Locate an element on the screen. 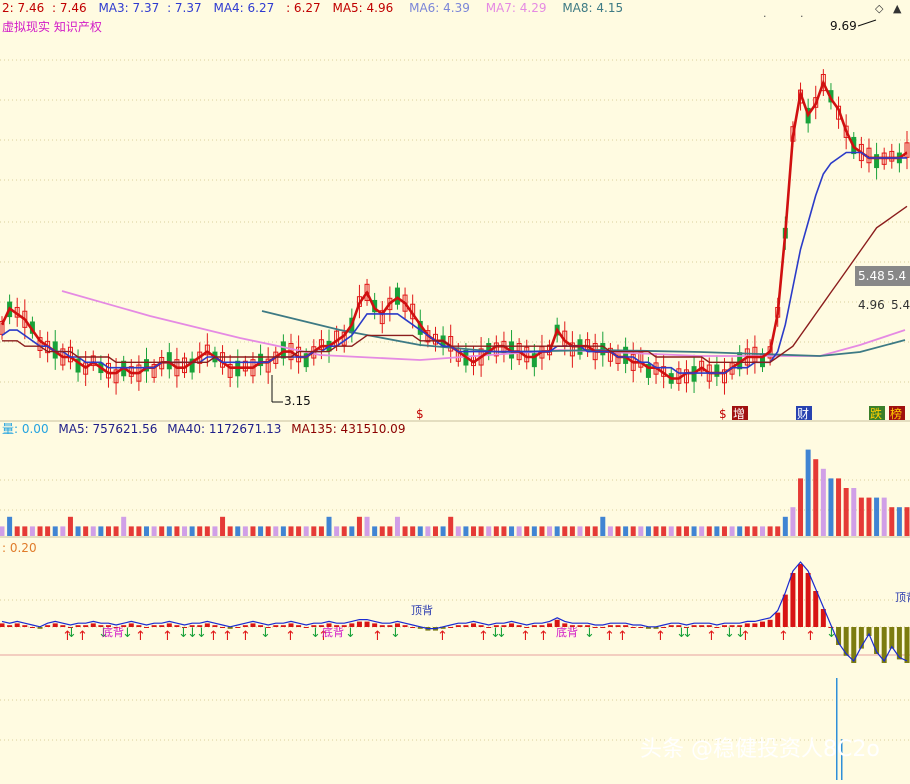 This screenshot has height=784, width=910. event-mark-zeng: 增 is located at coordinates (739, 414).